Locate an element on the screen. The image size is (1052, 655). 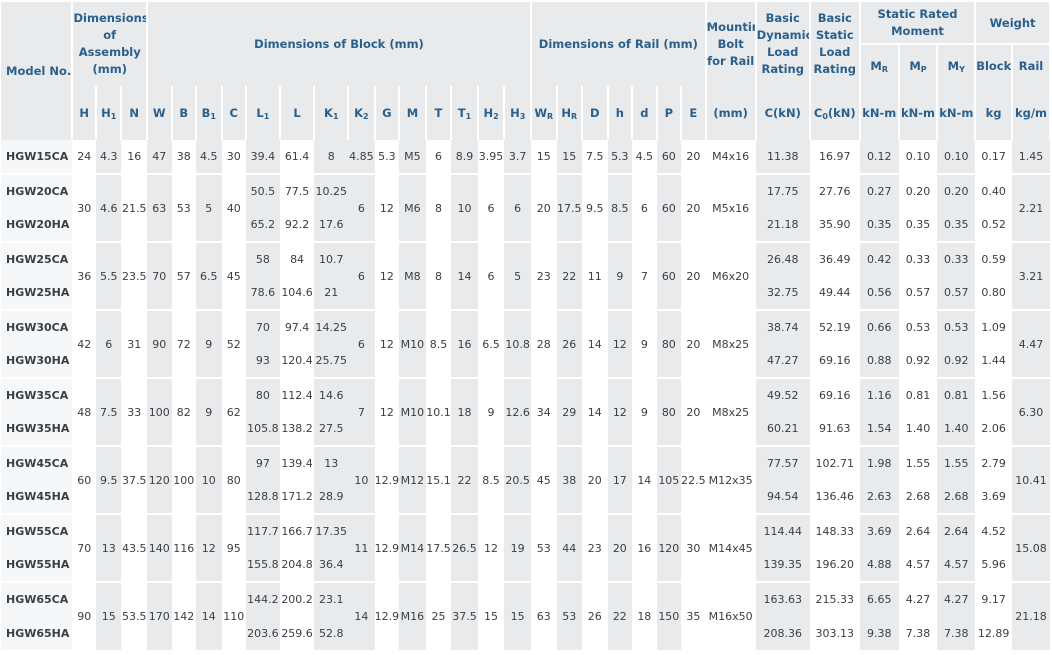
cell-mp: 0.53 is located at coordinates (918, 326).